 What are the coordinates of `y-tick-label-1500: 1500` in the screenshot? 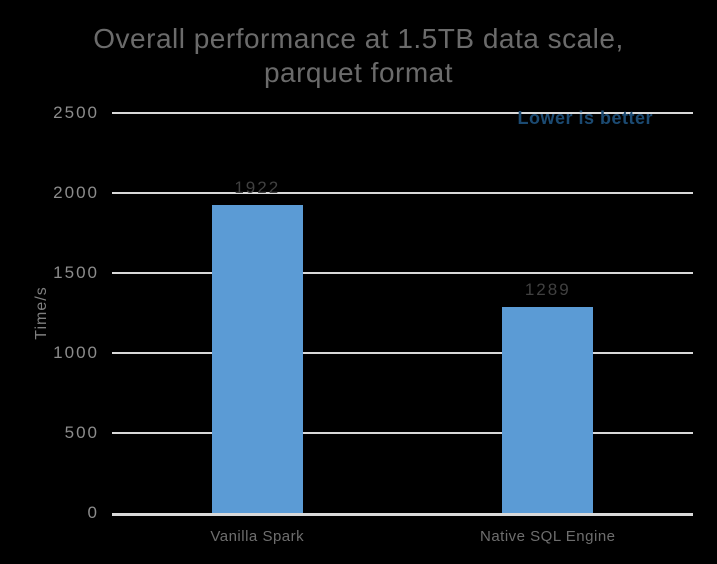 It's located at (76, 272).